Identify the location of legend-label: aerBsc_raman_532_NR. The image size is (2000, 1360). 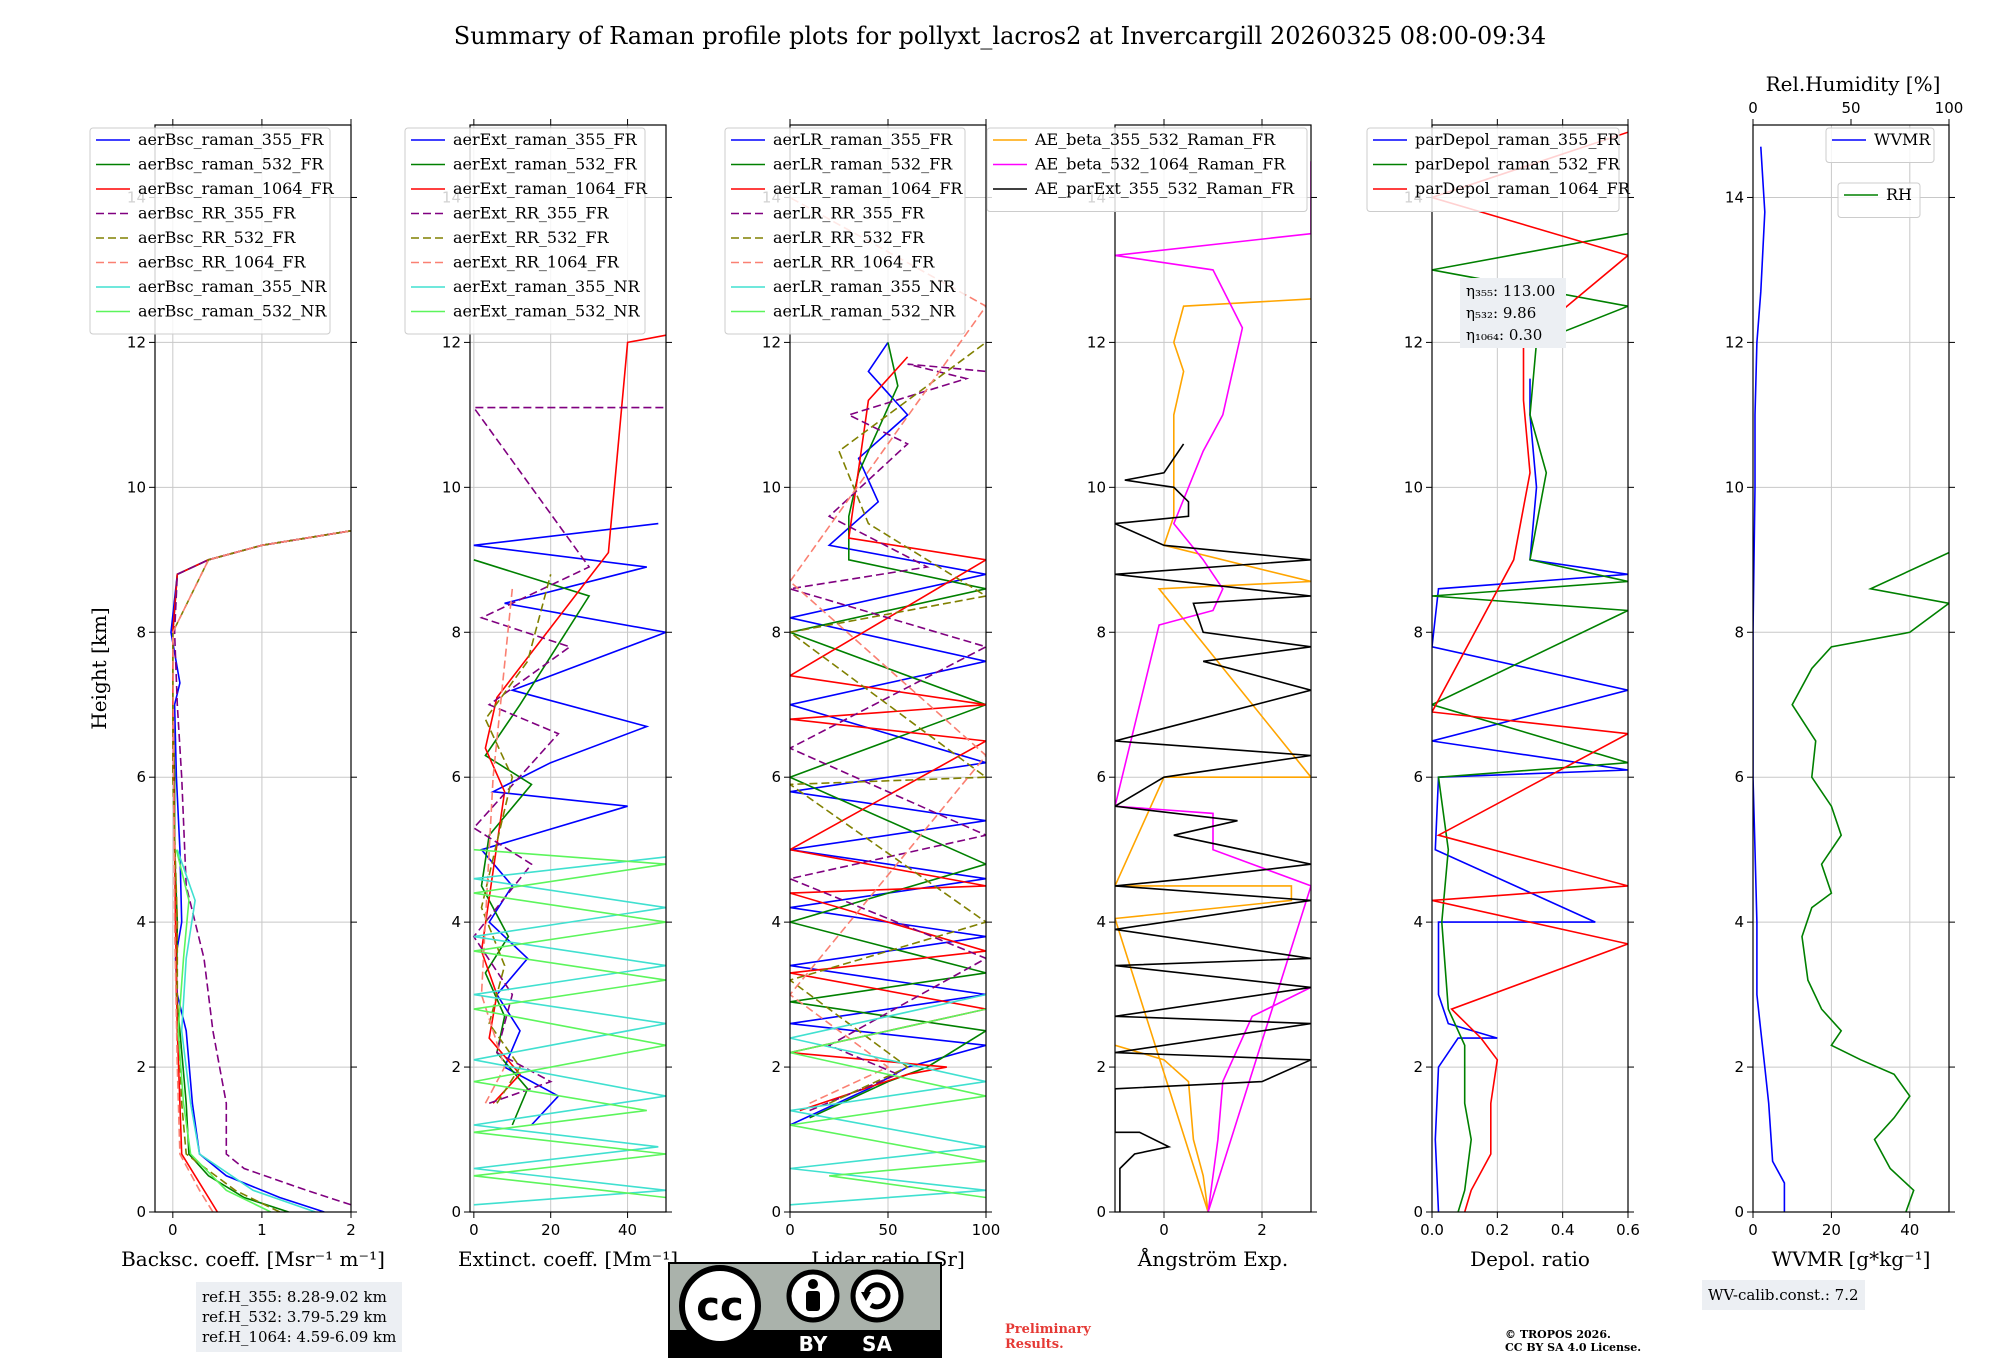
(232, 311).